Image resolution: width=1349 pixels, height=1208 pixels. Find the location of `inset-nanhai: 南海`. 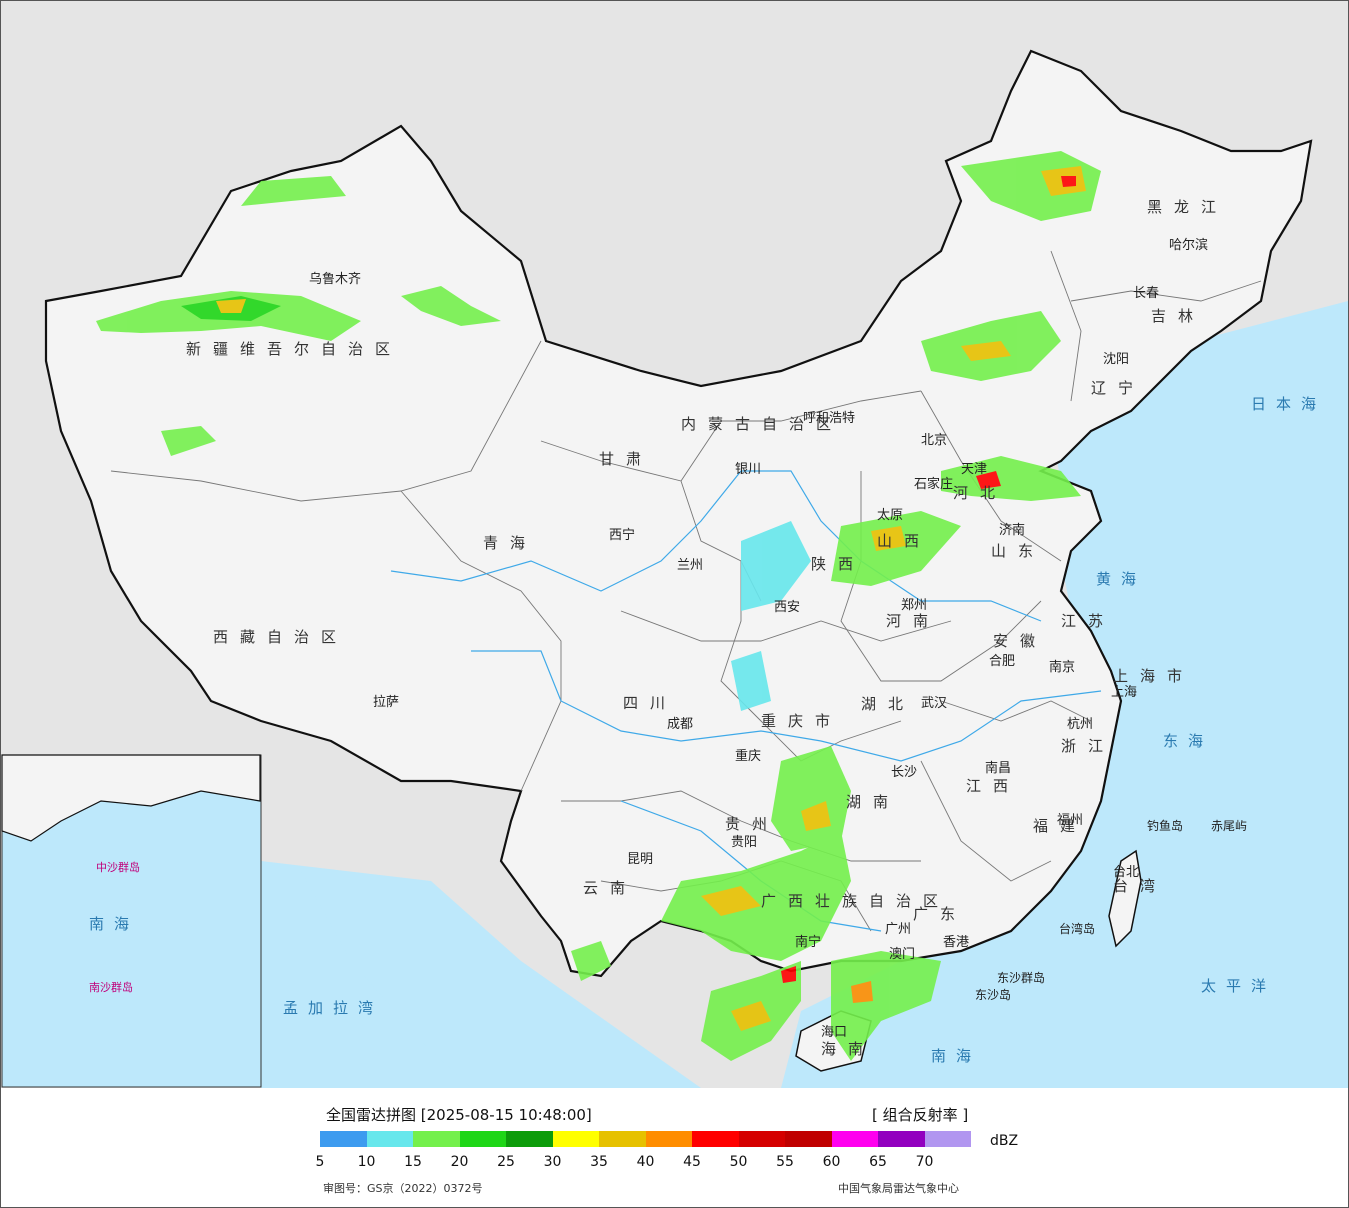

inset-nanhai: 南海 is located at coordinates (114, 924).